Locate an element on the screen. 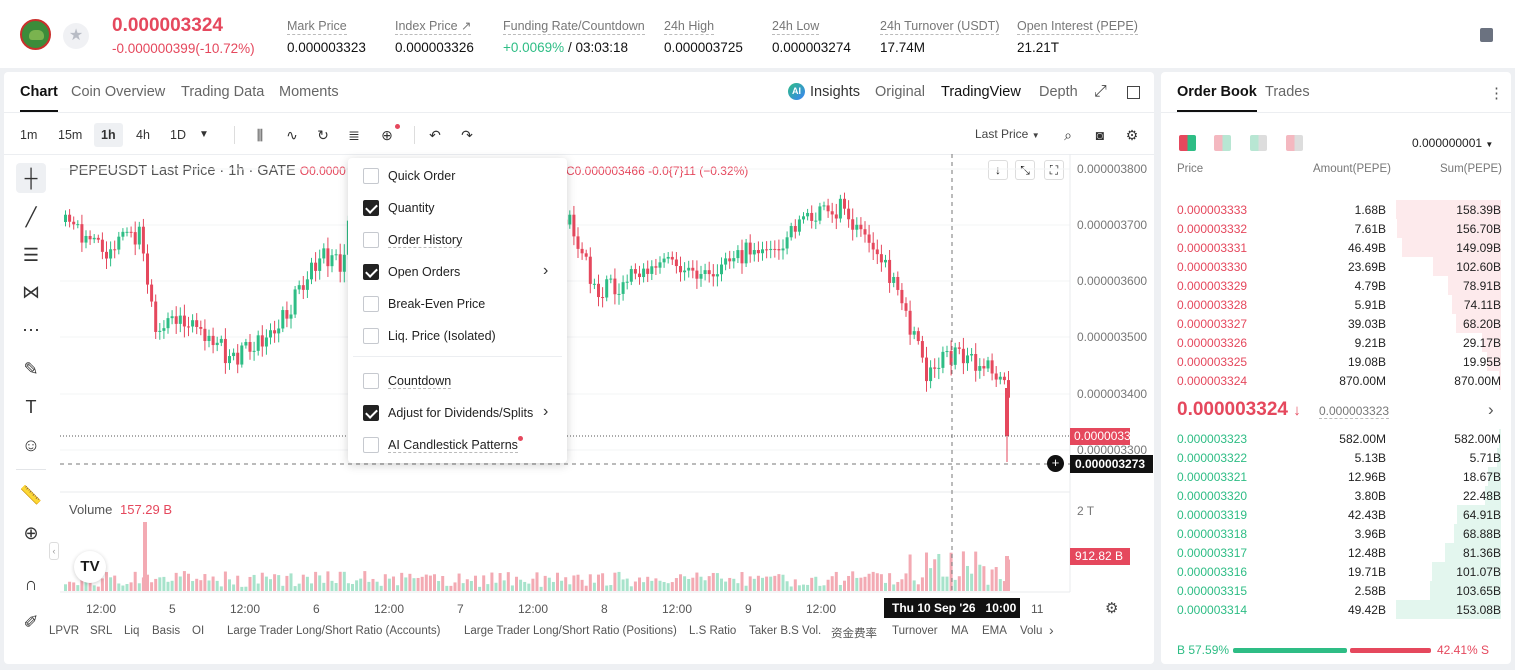 The image size is (1515, 670). indicator-ls-accounts: Large Trader Long/Short Ratio (Accounts) is located at coordinates (334, 631).